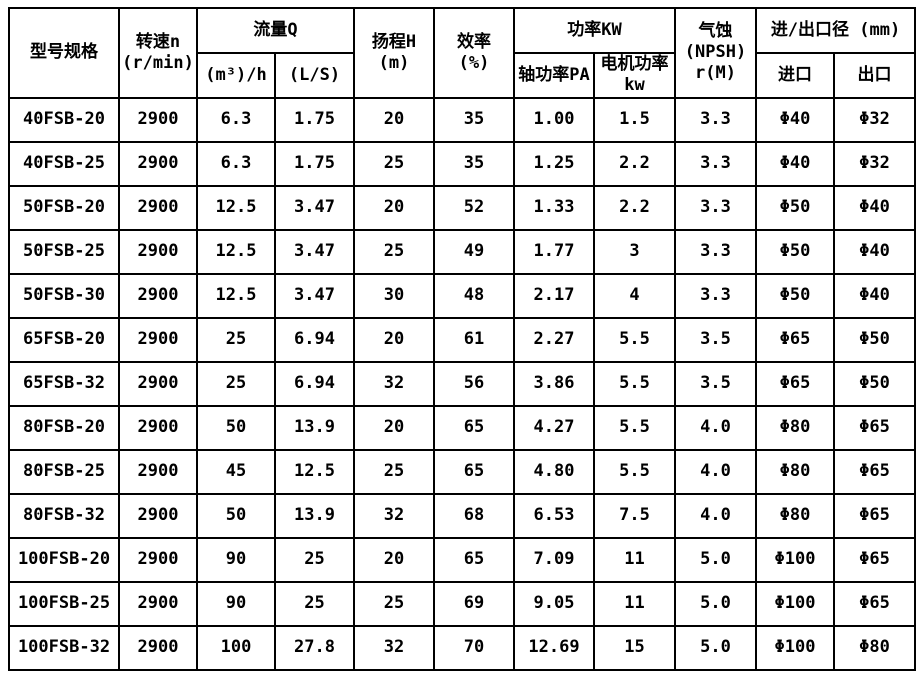 The height and width of the screenshot is (673, 923). I want to click on header-power-motor: 电机功率 kw, so click(634, 75).